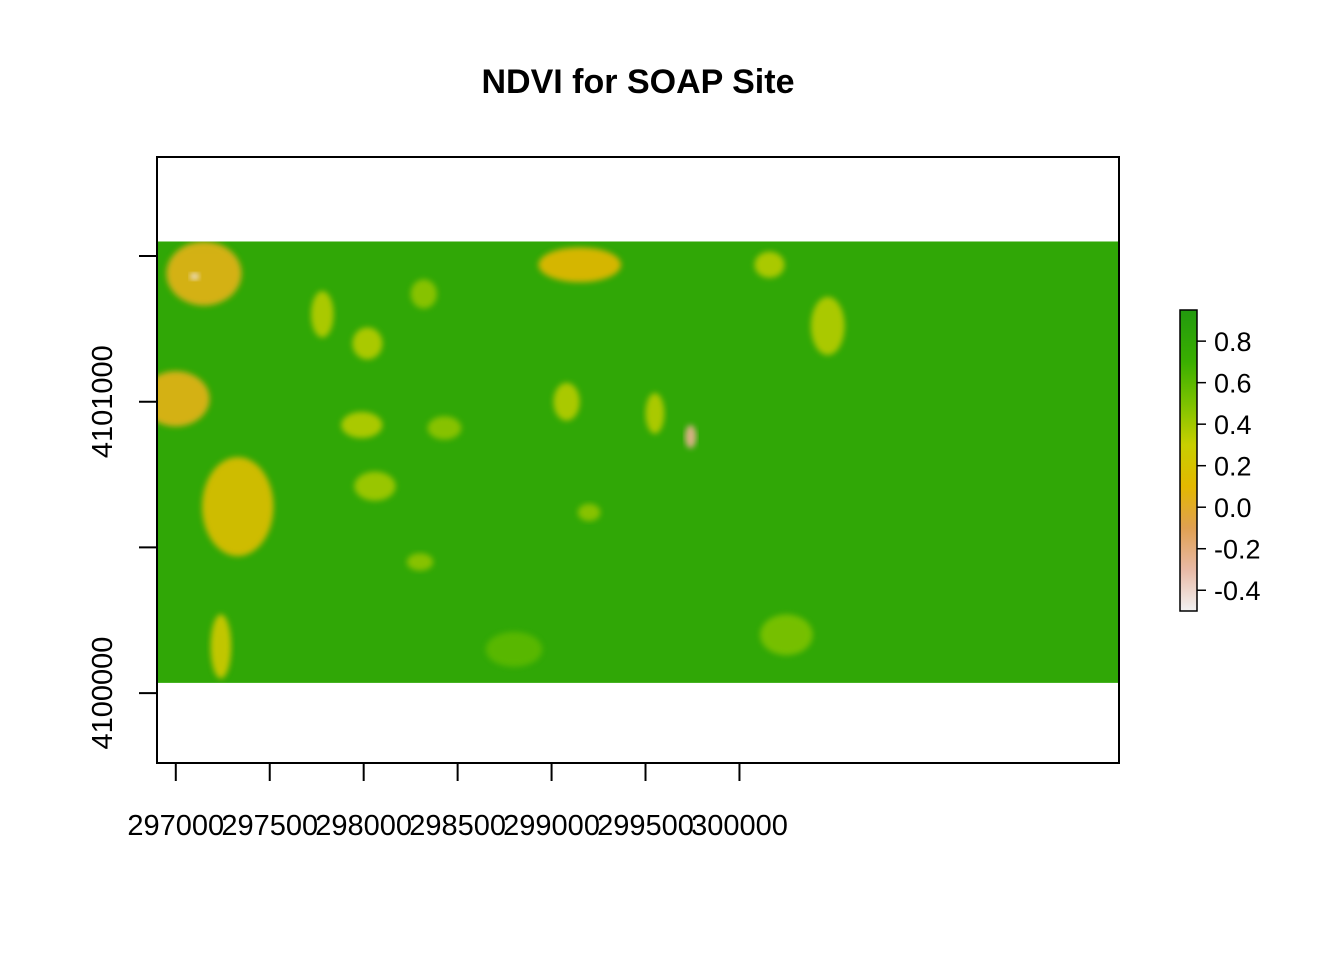 The height and width of the screenshot is (960, 1344). Describe the element at coordinates (1233, 508) in the screenshot. I see `legend-tick-label: 0.0` at that location.